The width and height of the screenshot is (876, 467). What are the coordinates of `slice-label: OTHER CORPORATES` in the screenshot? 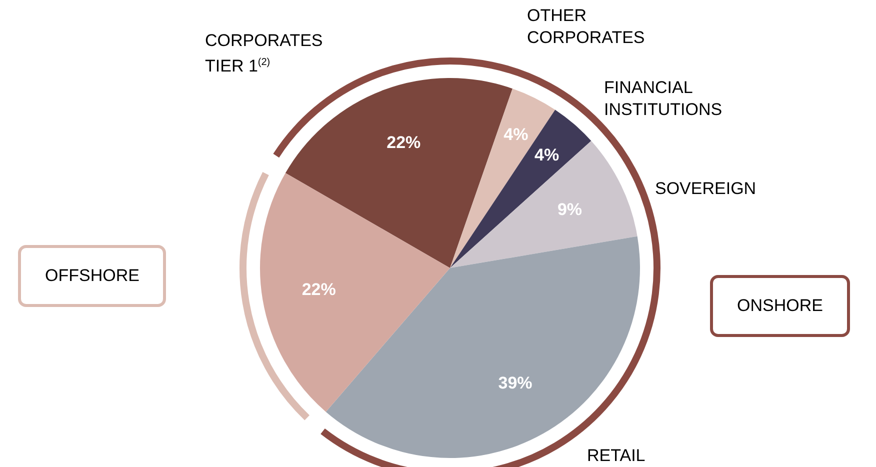 It's located at (586, 27).